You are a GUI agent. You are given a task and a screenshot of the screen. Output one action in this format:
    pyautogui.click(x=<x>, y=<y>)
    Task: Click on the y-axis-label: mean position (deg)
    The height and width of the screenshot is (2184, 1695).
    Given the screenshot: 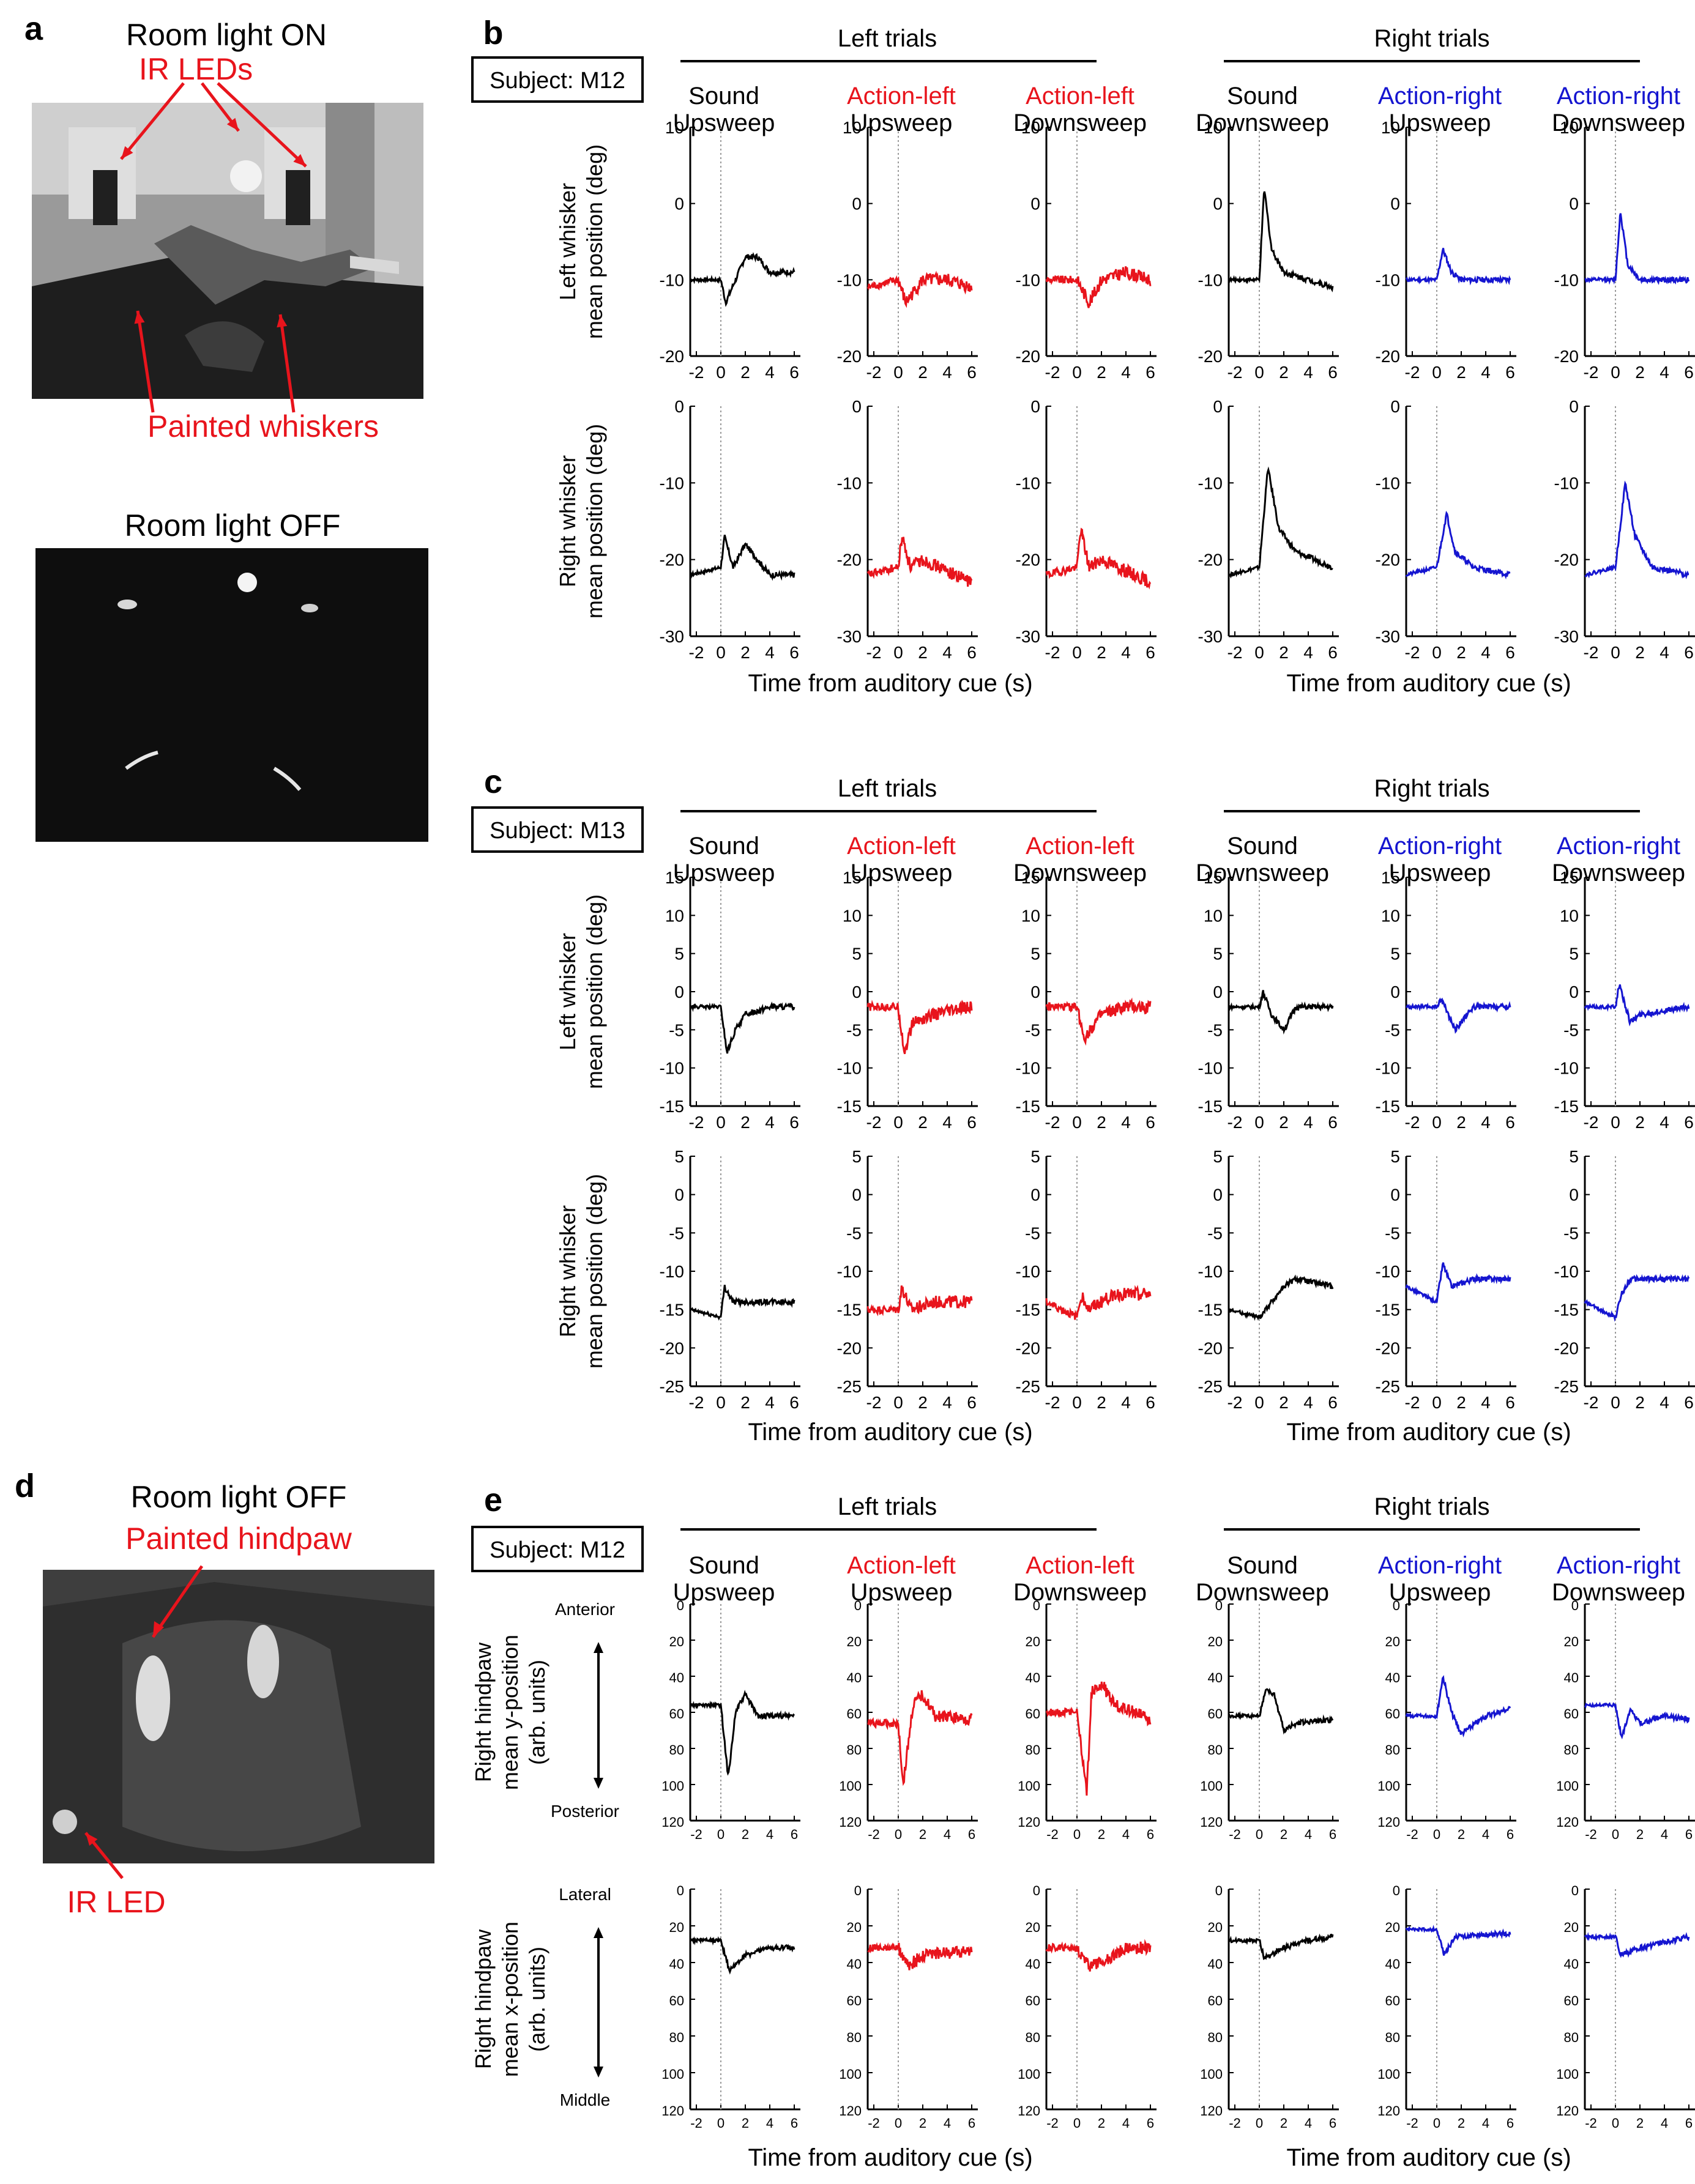 What is the action you would take?
    pyautogui.click(x=594, y=1271)
    